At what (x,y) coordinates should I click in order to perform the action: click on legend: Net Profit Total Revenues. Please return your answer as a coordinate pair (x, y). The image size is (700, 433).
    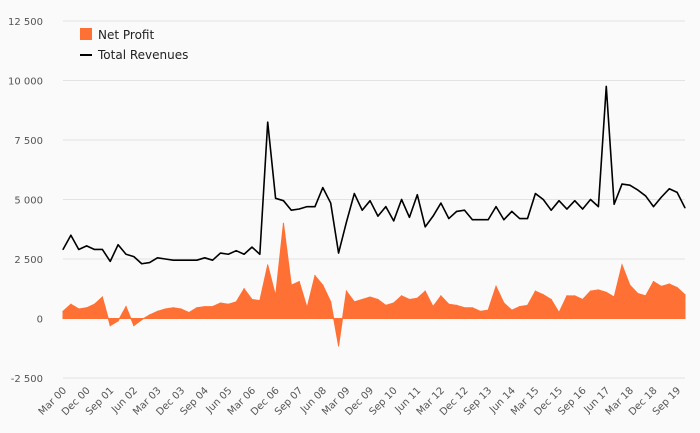
    Looking at the image, I should click on (134, 45).